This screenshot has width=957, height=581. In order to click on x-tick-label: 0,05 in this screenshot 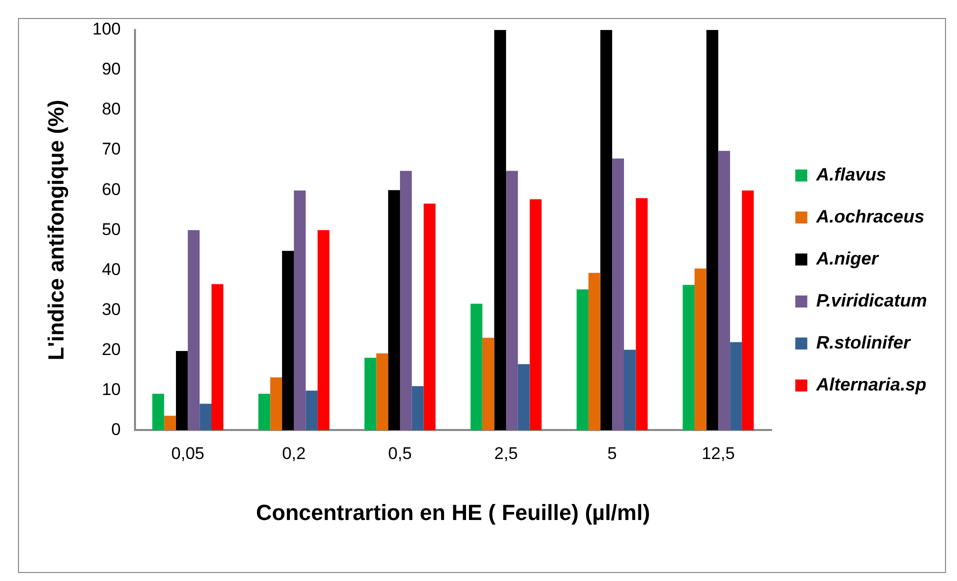, I will do `click(187, 454)`.